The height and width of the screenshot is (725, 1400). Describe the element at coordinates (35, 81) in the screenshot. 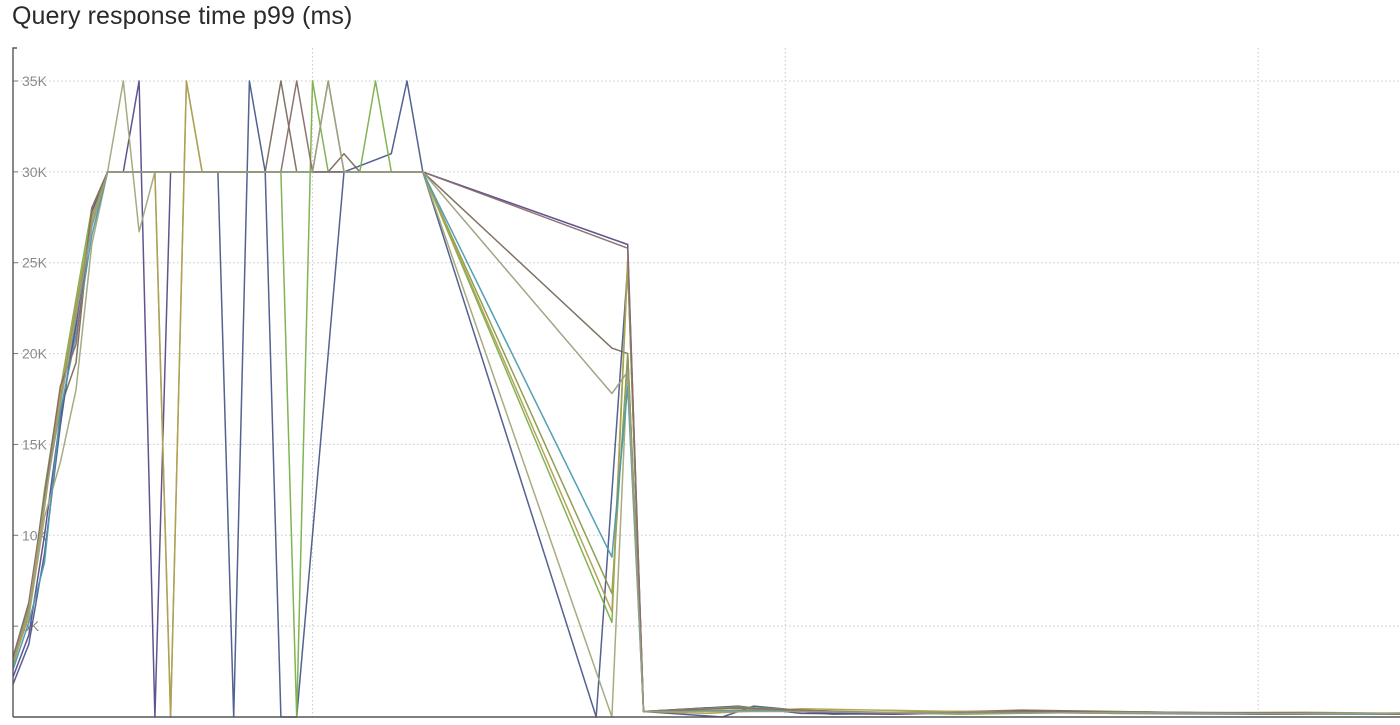

I see `y-tick-label: 35K` at that location.